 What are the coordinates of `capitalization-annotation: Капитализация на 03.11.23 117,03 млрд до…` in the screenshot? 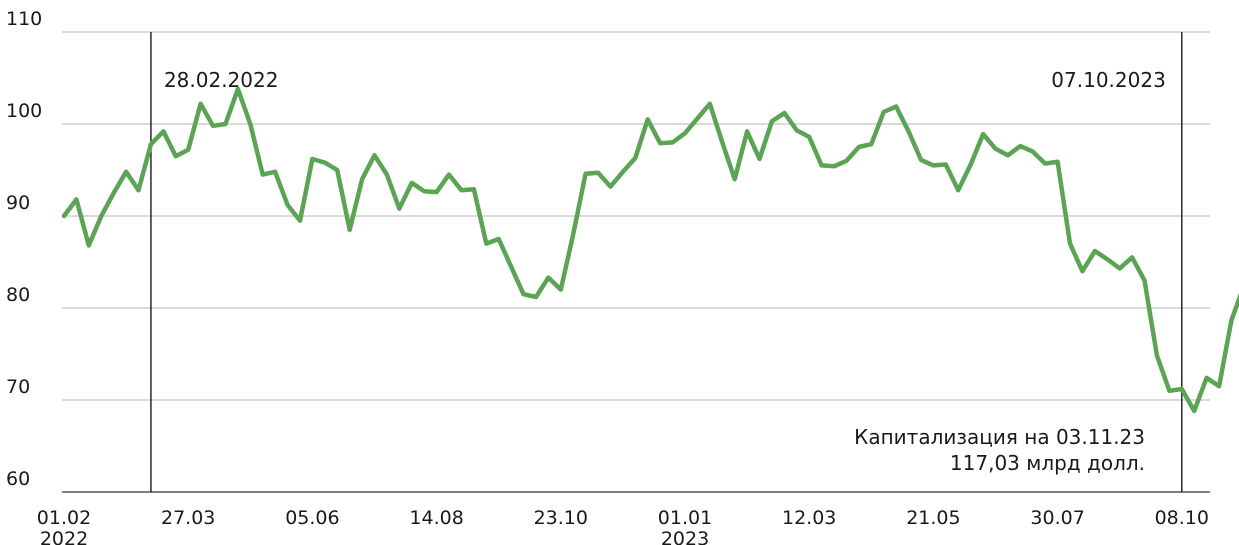 It's located at (999, 450).